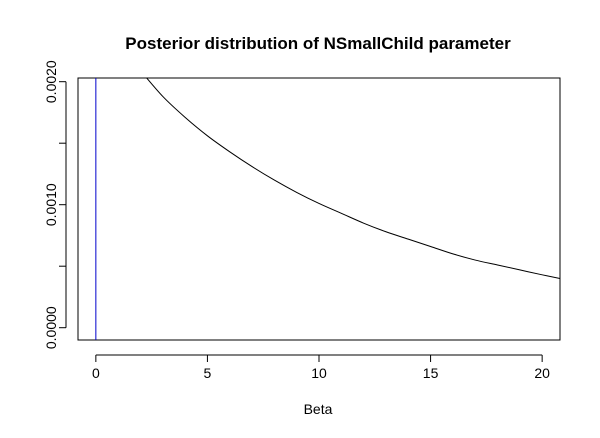 The image size is (600, 438). What do you see at coordinates (318, 409) in the screenshot?
I see `x-axis-label: Beta` at bounding box center [318, 409].